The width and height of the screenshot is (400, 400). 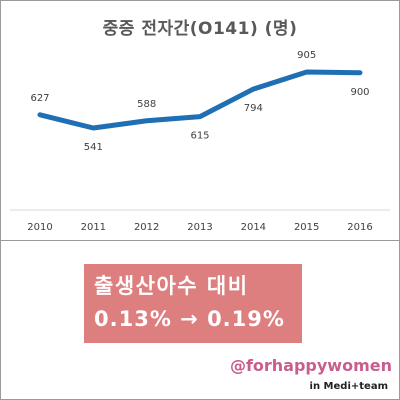 What do you see at coordinates (39, 227) in the screenshot?
I see `x-tick-label: 2010` at bounding box center [39, 227].